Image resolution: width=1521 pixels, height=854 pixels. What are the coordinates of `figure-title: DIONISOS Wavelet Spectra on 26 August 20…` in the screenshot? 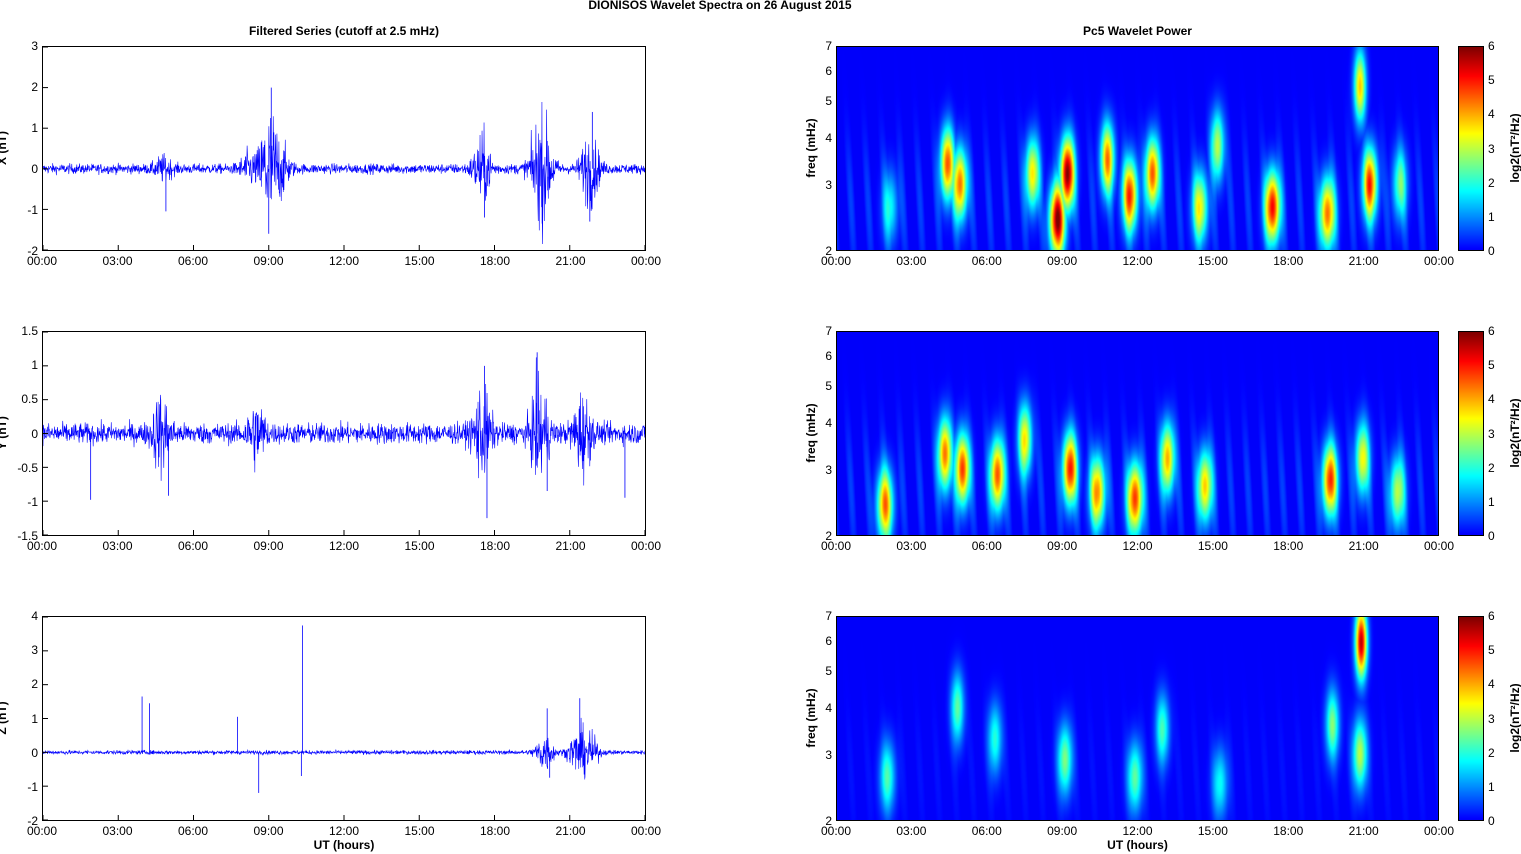 It's located at (720, 6).